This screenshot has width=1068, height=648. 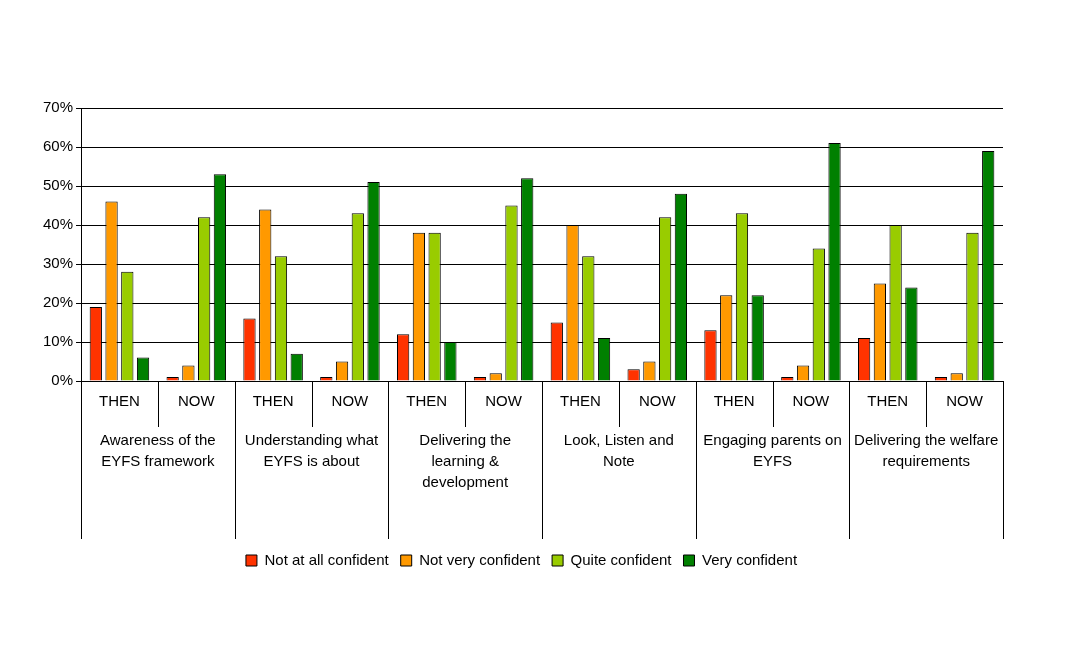 I want to click on y-tick-label: 40%, so click(x=58, y=224).